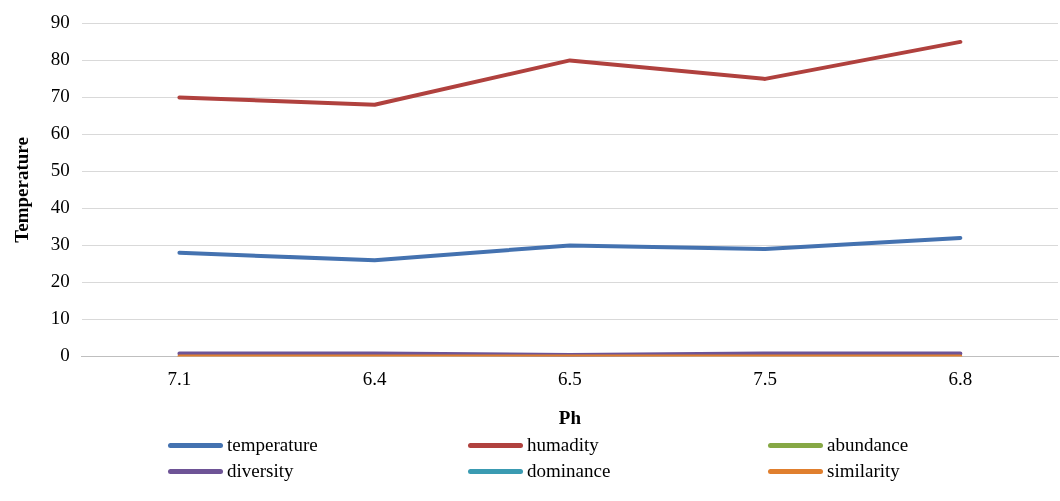  I want to click on y-tick-label: 0, so click(65, 355).